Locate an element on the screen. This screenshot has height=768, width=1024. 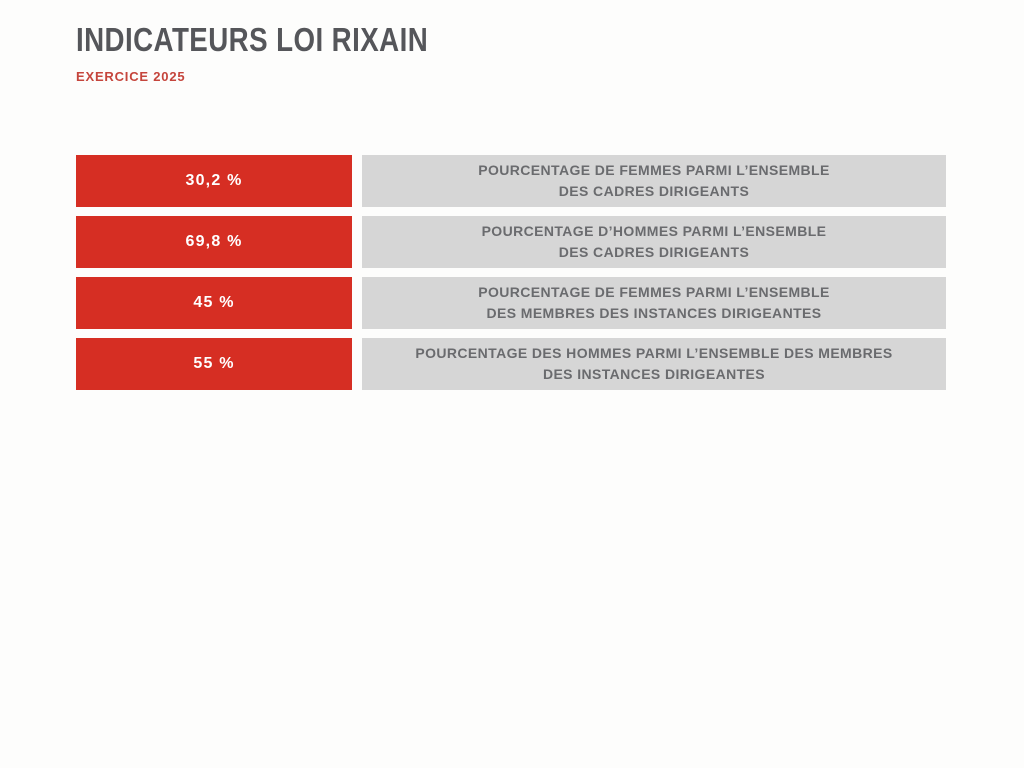
indicator-value: 45 % is located at coordinates (214, 303).